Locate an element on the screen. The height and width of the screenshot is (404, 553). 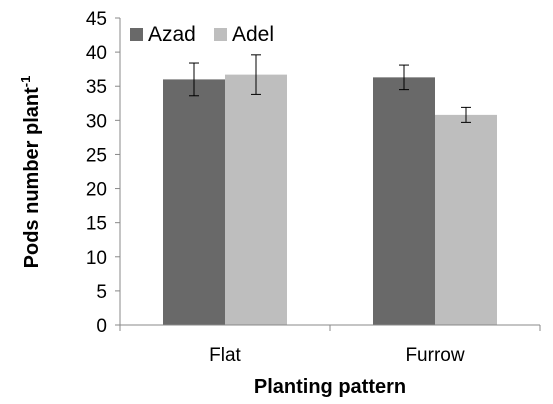
y-axis-title-main: Pods number plant is located at coordinates (32, 177).